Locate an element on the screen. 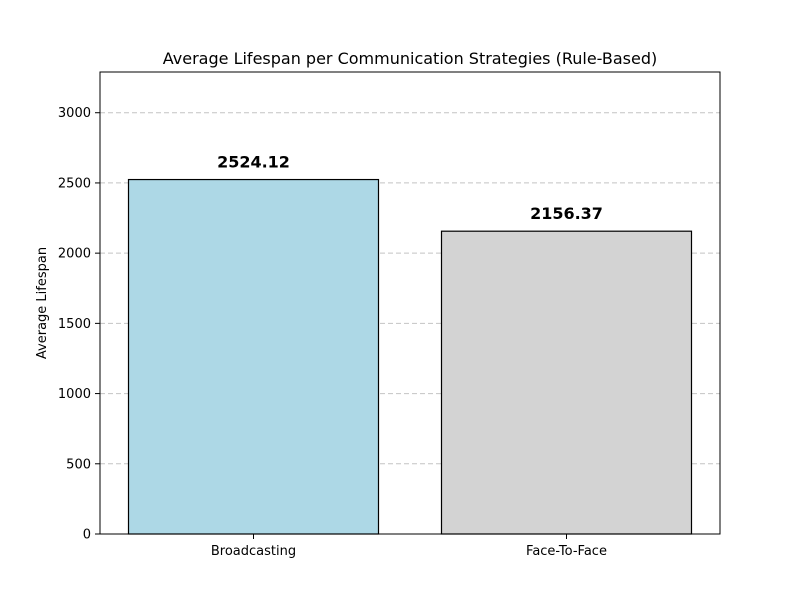 The width and height of the screenshot is (800, 600). data-label: 2524.12 is located at coordinates (253, 162).